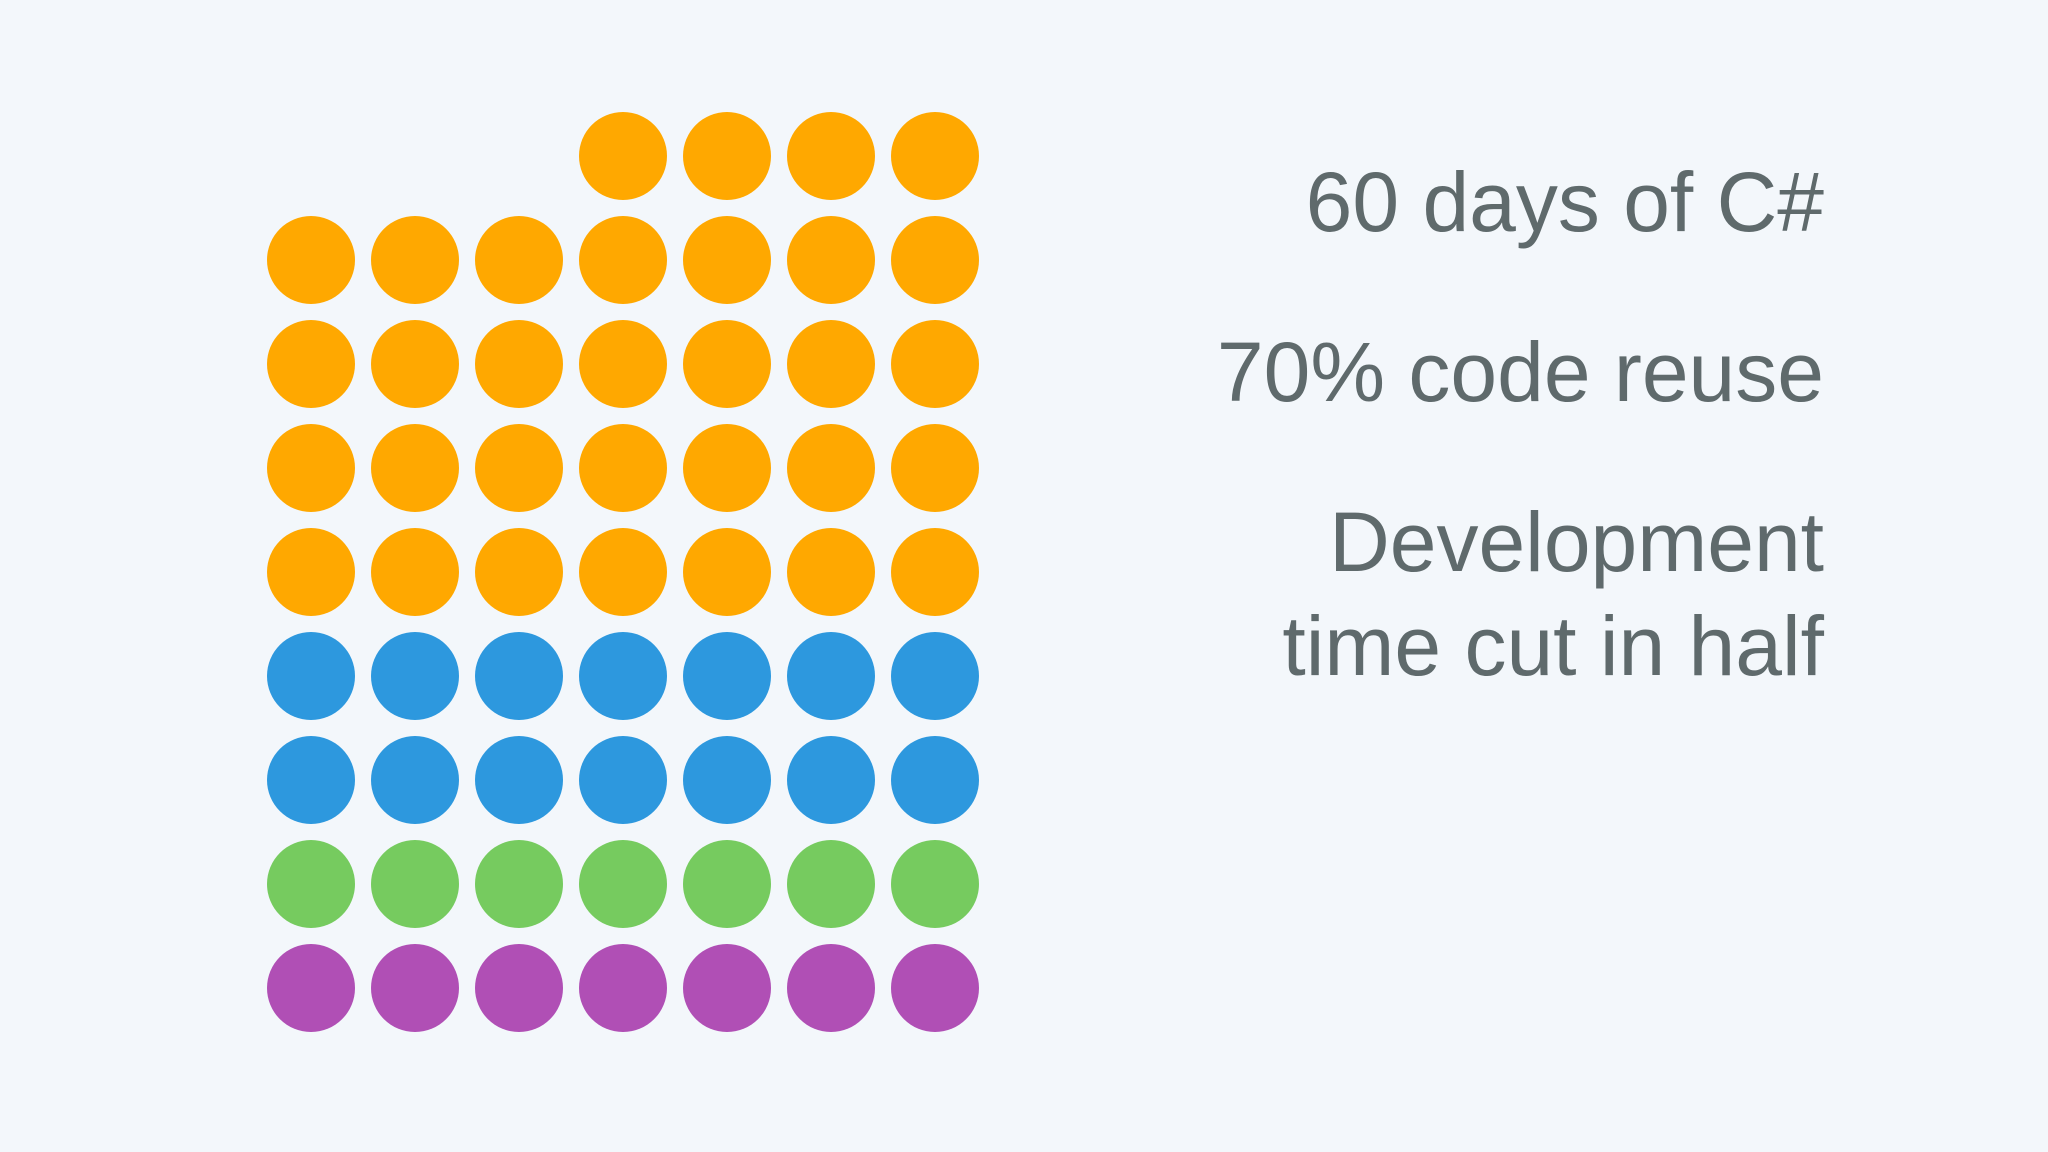 This screenshot has height=1152, width=2048. Describe the element at coordinates (415, 884) in the screenshot. I see `dot-r7-c1` at that location.